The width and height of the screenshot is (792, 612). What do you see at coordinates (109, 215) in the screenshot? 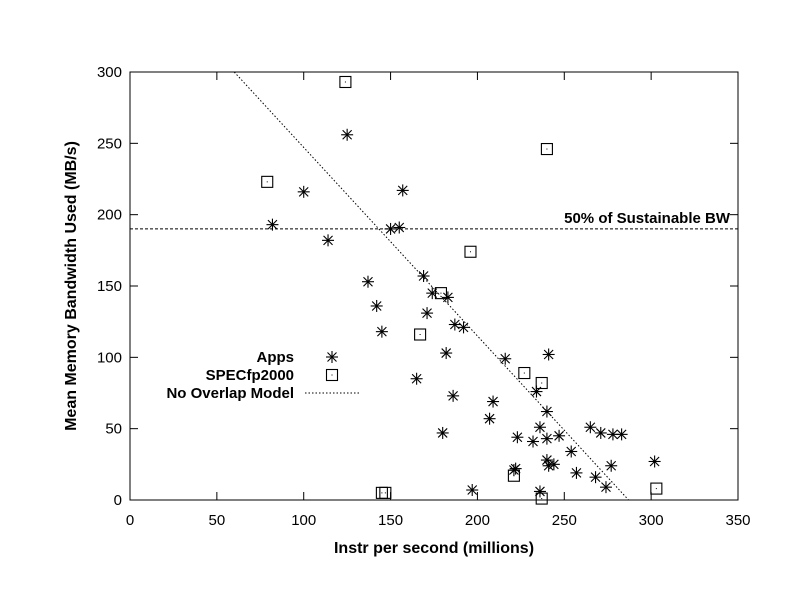
I see `y-tick-label: 200` at bounding box center [109, 215].